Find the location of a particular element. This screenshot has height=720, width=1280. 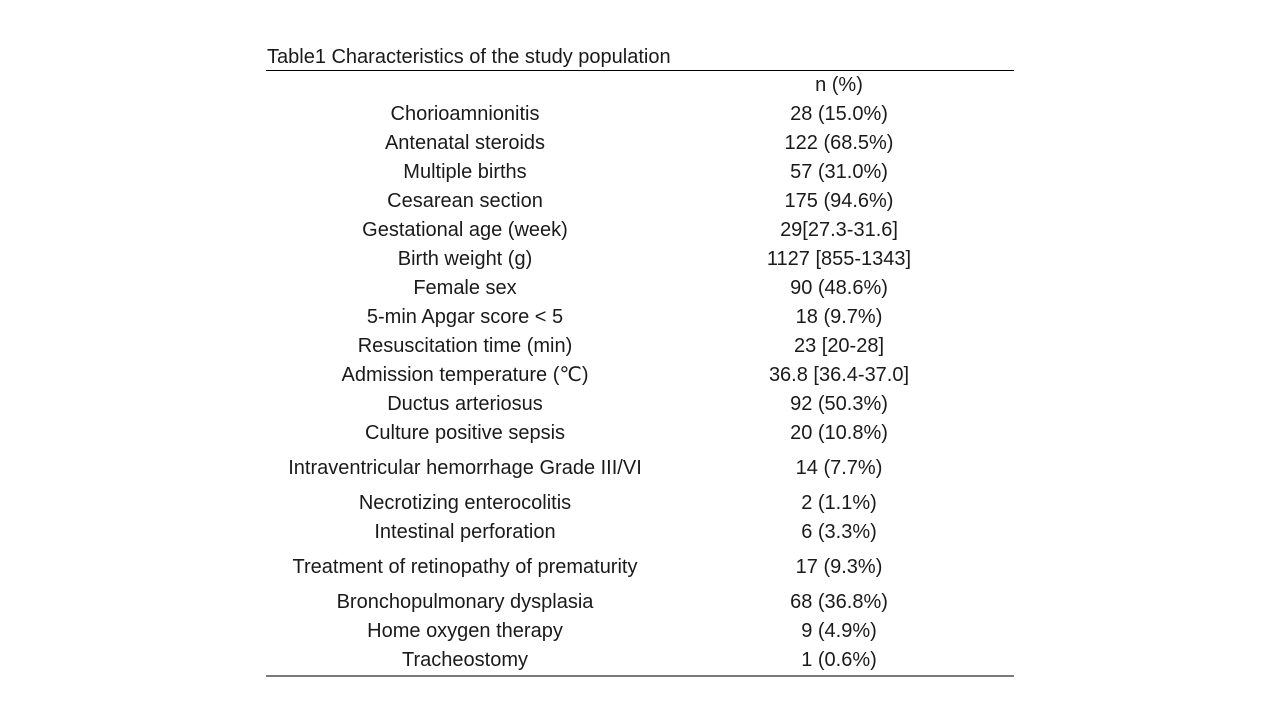

table-row: Chorioamnionitis 28 (15.0%) is located at coordinates (640, 114).